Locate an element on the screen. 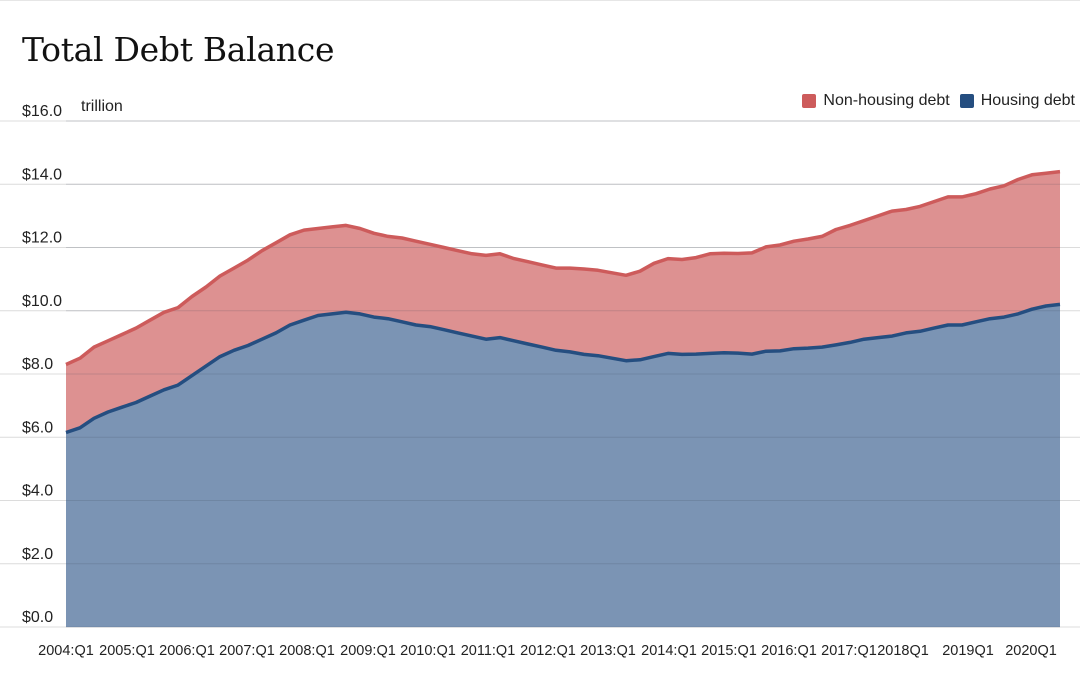 The image size is (1080, 673). x-tick-label: 2016:Q1 is located at coordinates (789, 651).